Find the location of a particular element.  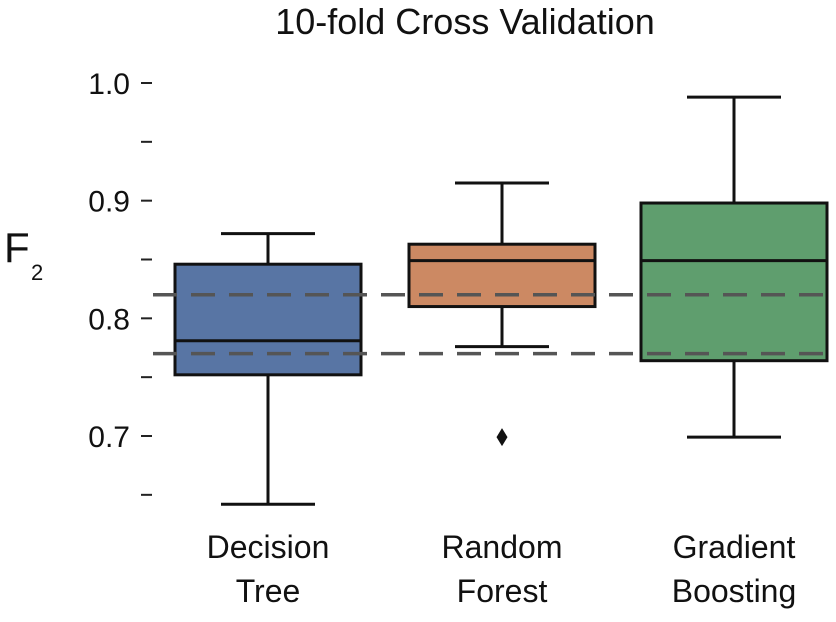

y-tick-label: 0.9 is located at coordinates (109, 202).